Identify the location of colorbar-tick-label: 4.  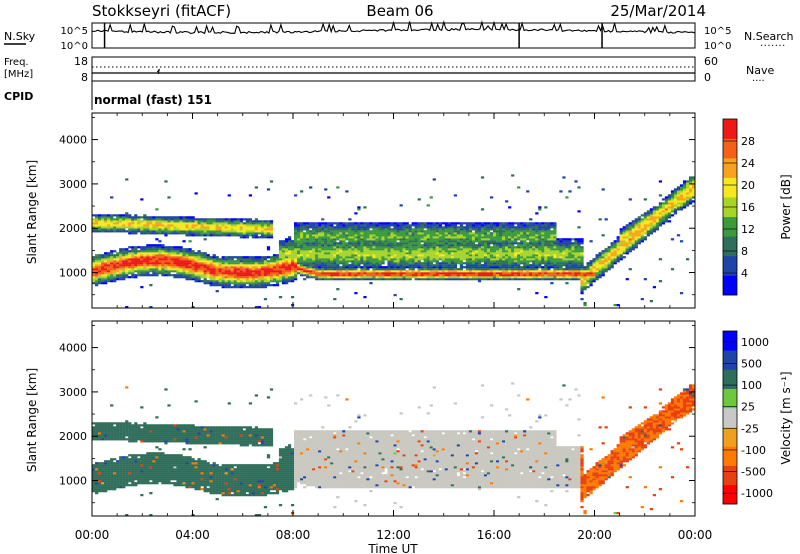
(744, 273).